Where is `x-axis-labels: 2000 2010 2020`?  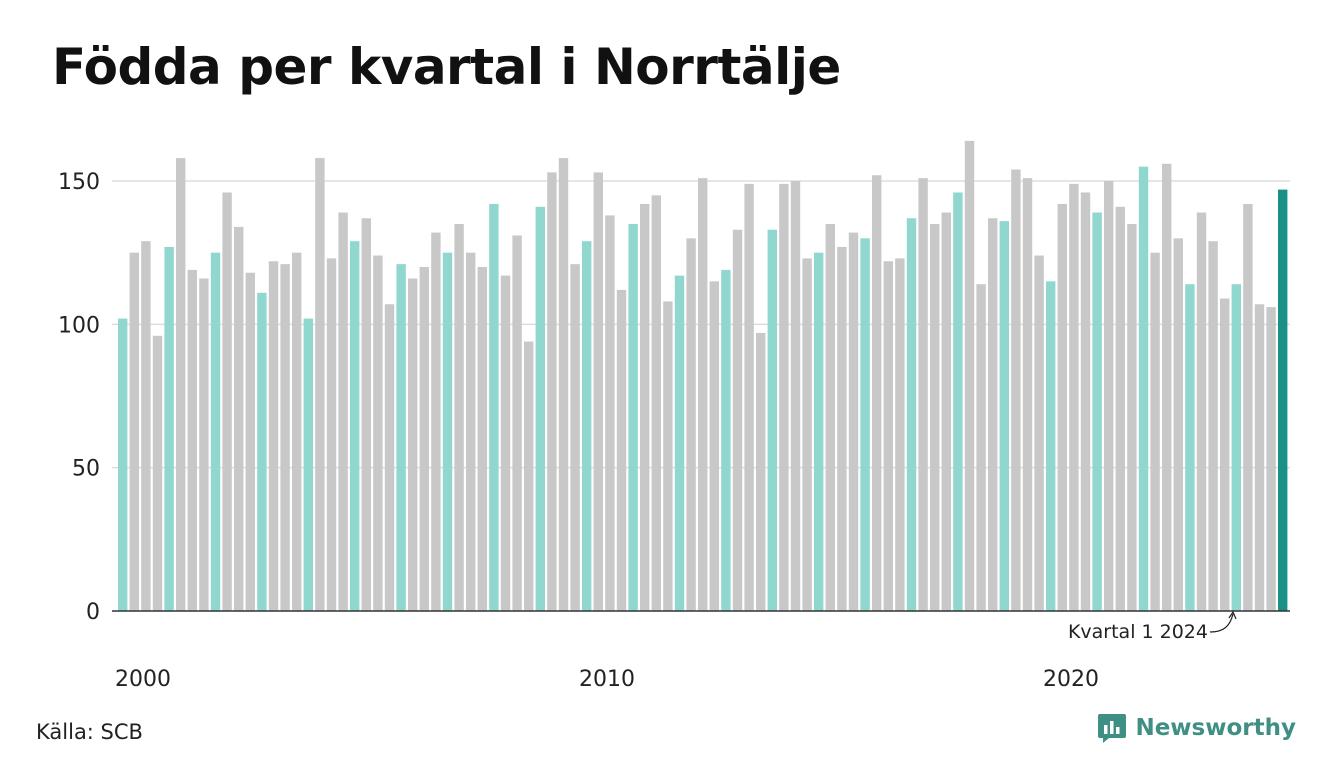 x-axis-labels: 2000 2010 2020 is located at coordinates (607, 679).